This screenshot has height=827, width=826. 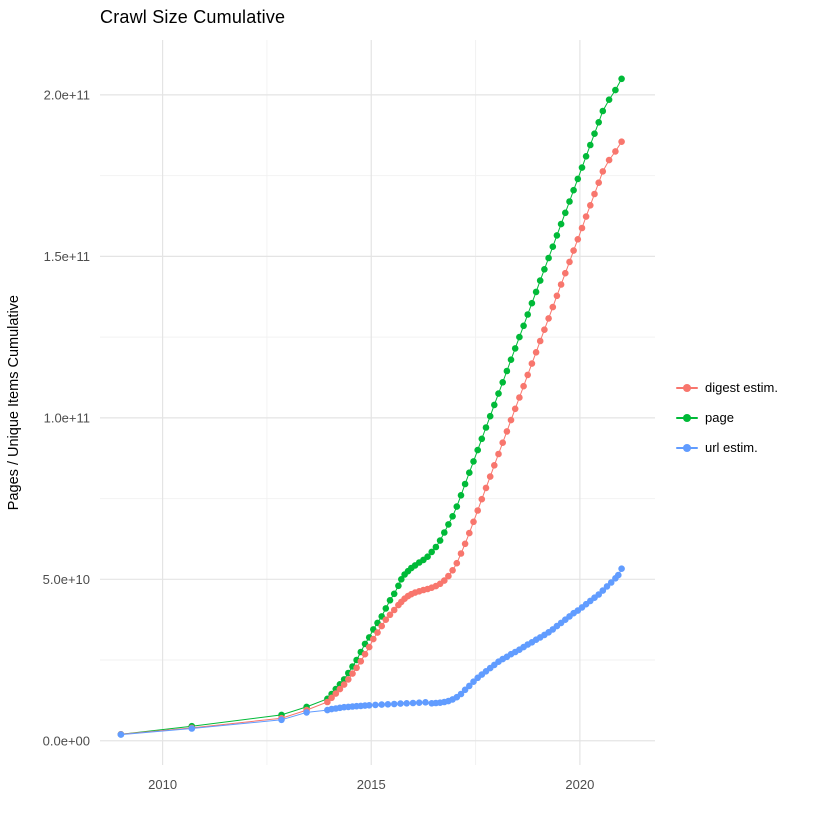 I want to click on legend-key-url-icon, so click(x=687, y=447).